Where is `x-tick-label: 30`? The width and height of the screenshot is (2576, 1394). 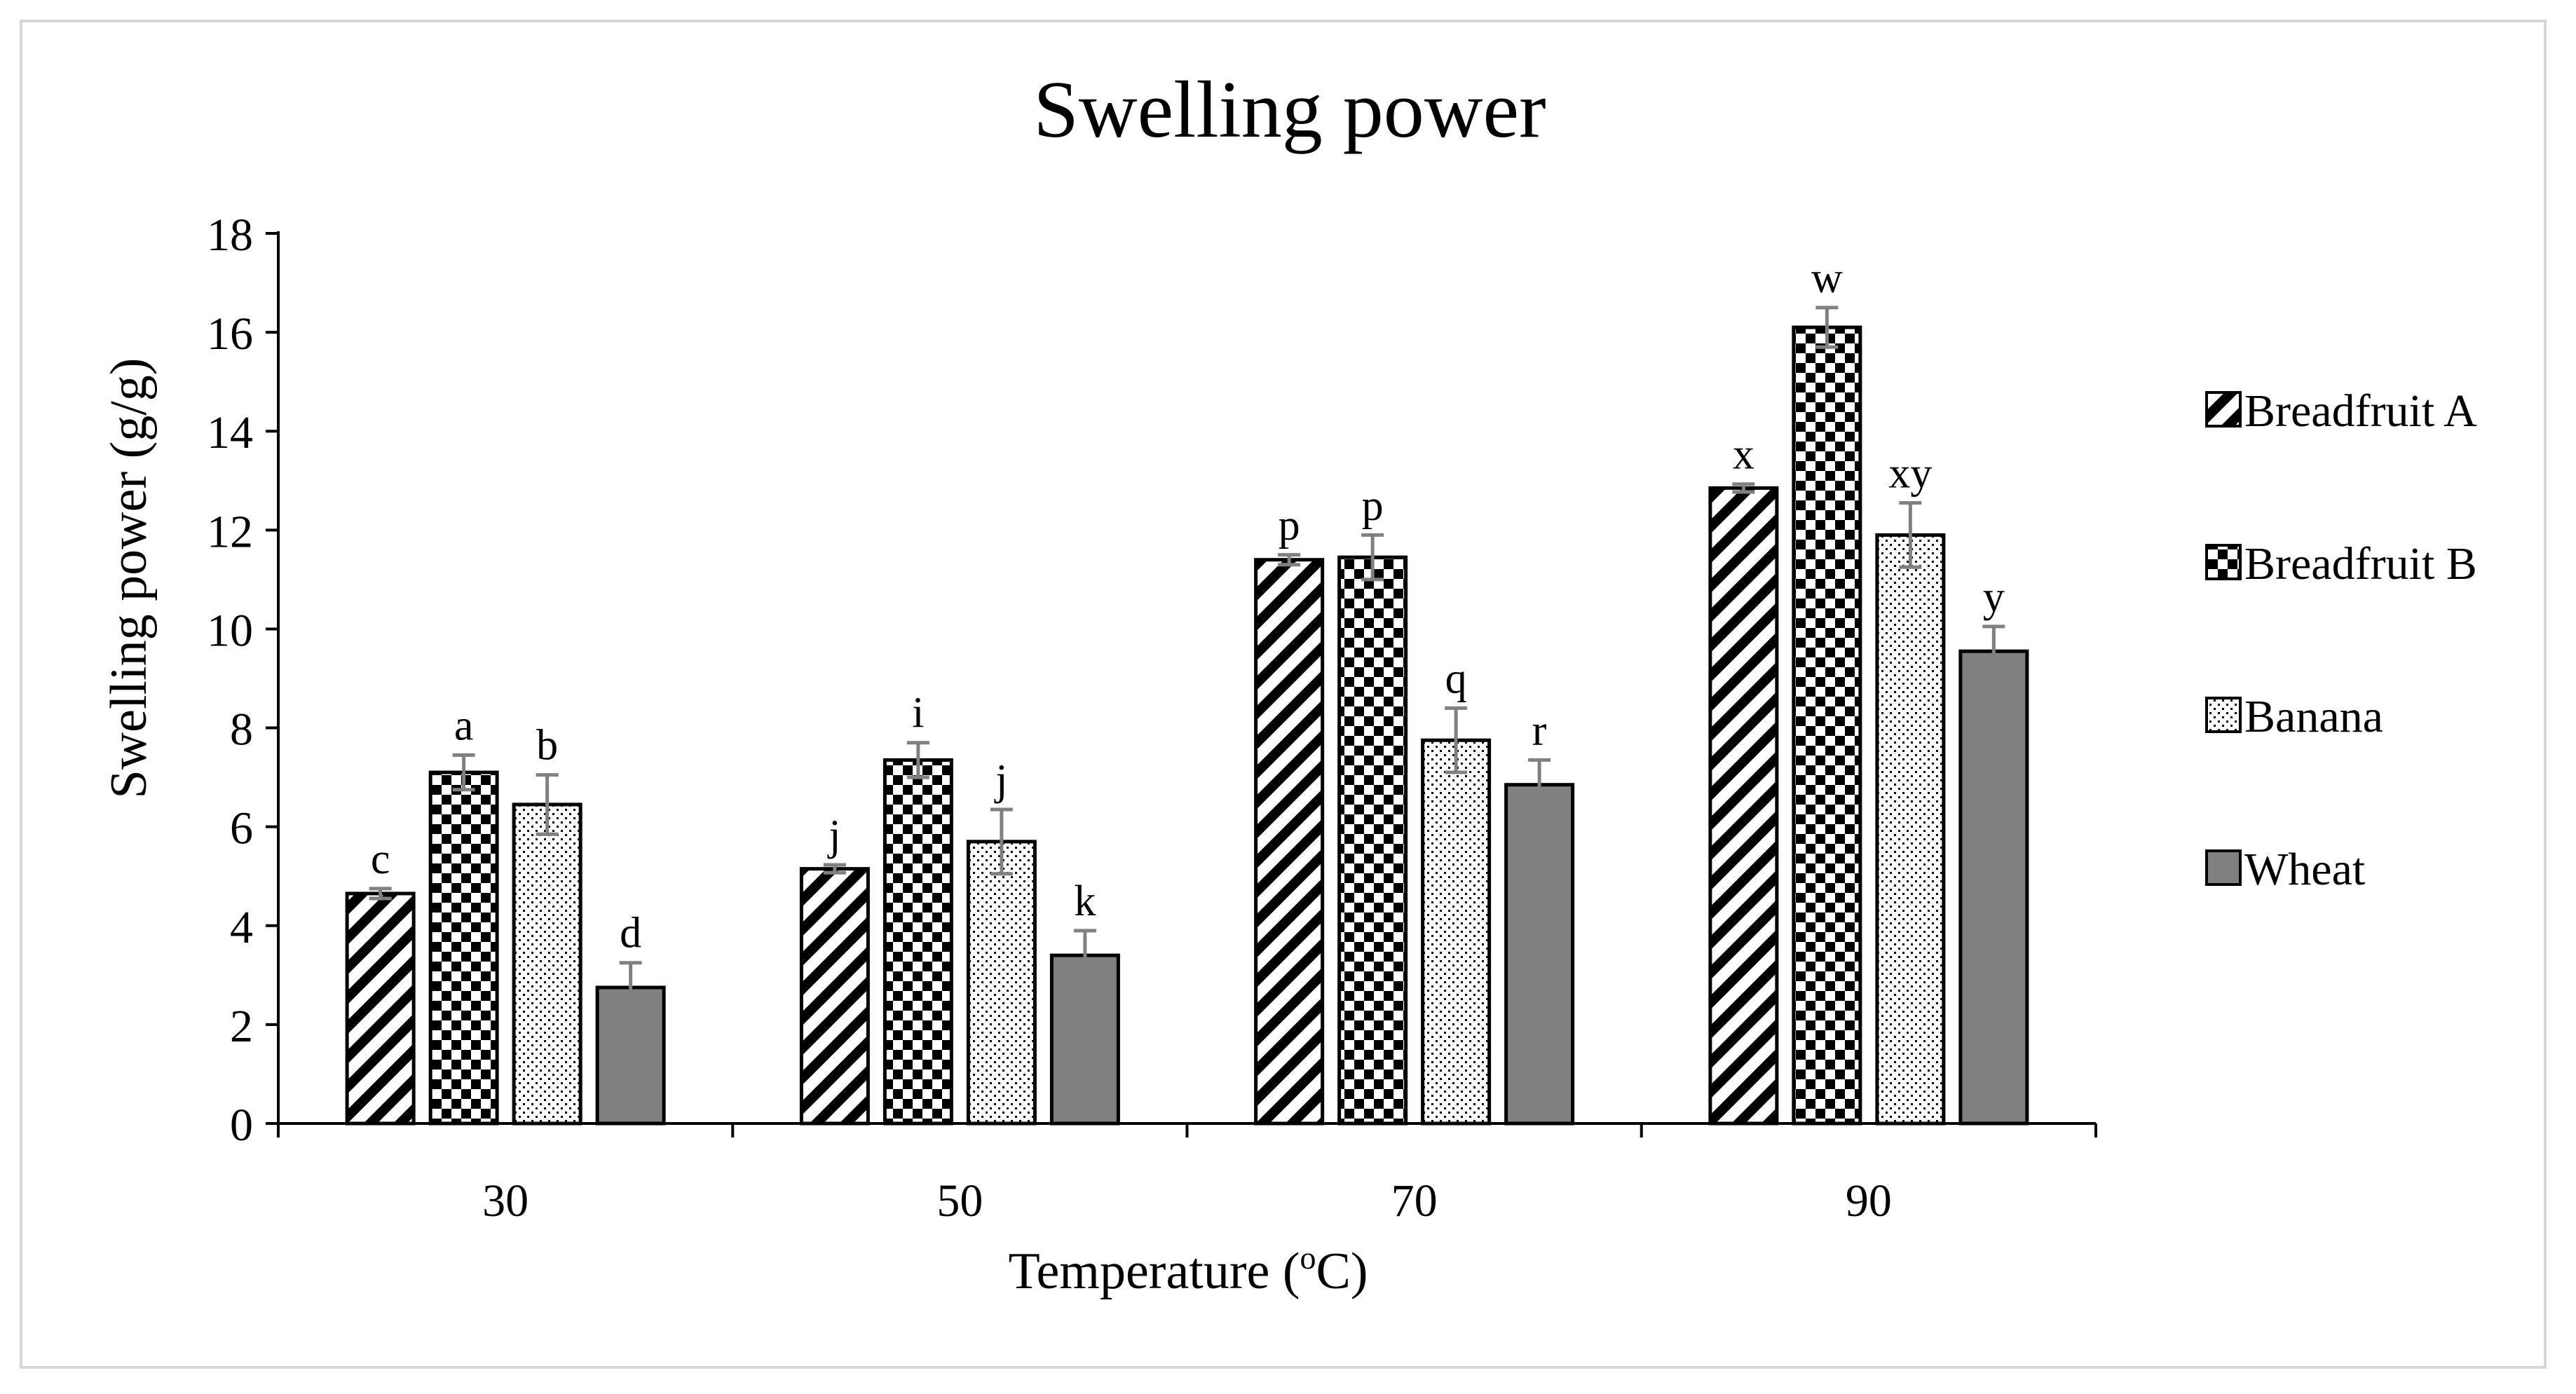 x-tick-label: 30 is located at coordinates (505, 1200).